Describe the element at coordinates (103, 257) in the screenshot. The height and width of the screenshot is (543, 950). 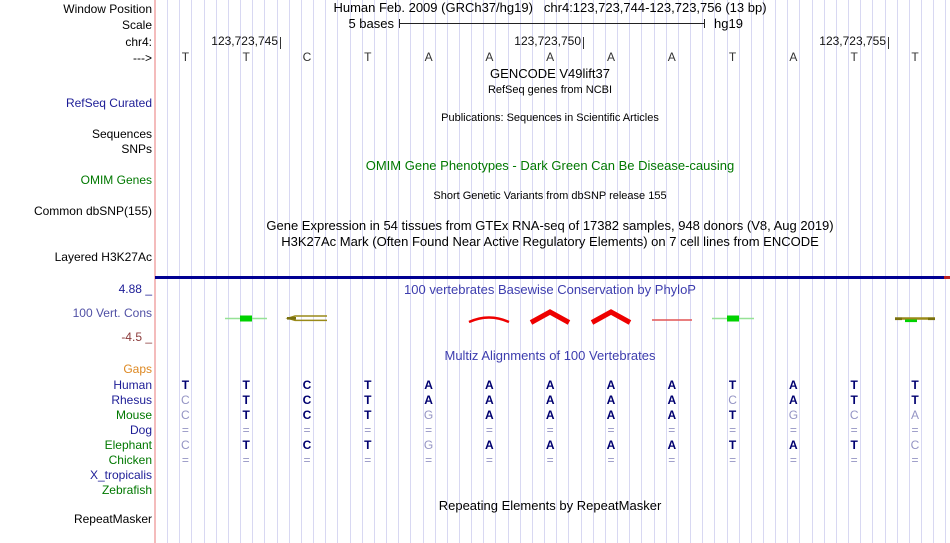
I see `track-label-layered-h3k27ac: Layered H3K27Ac` at that location.